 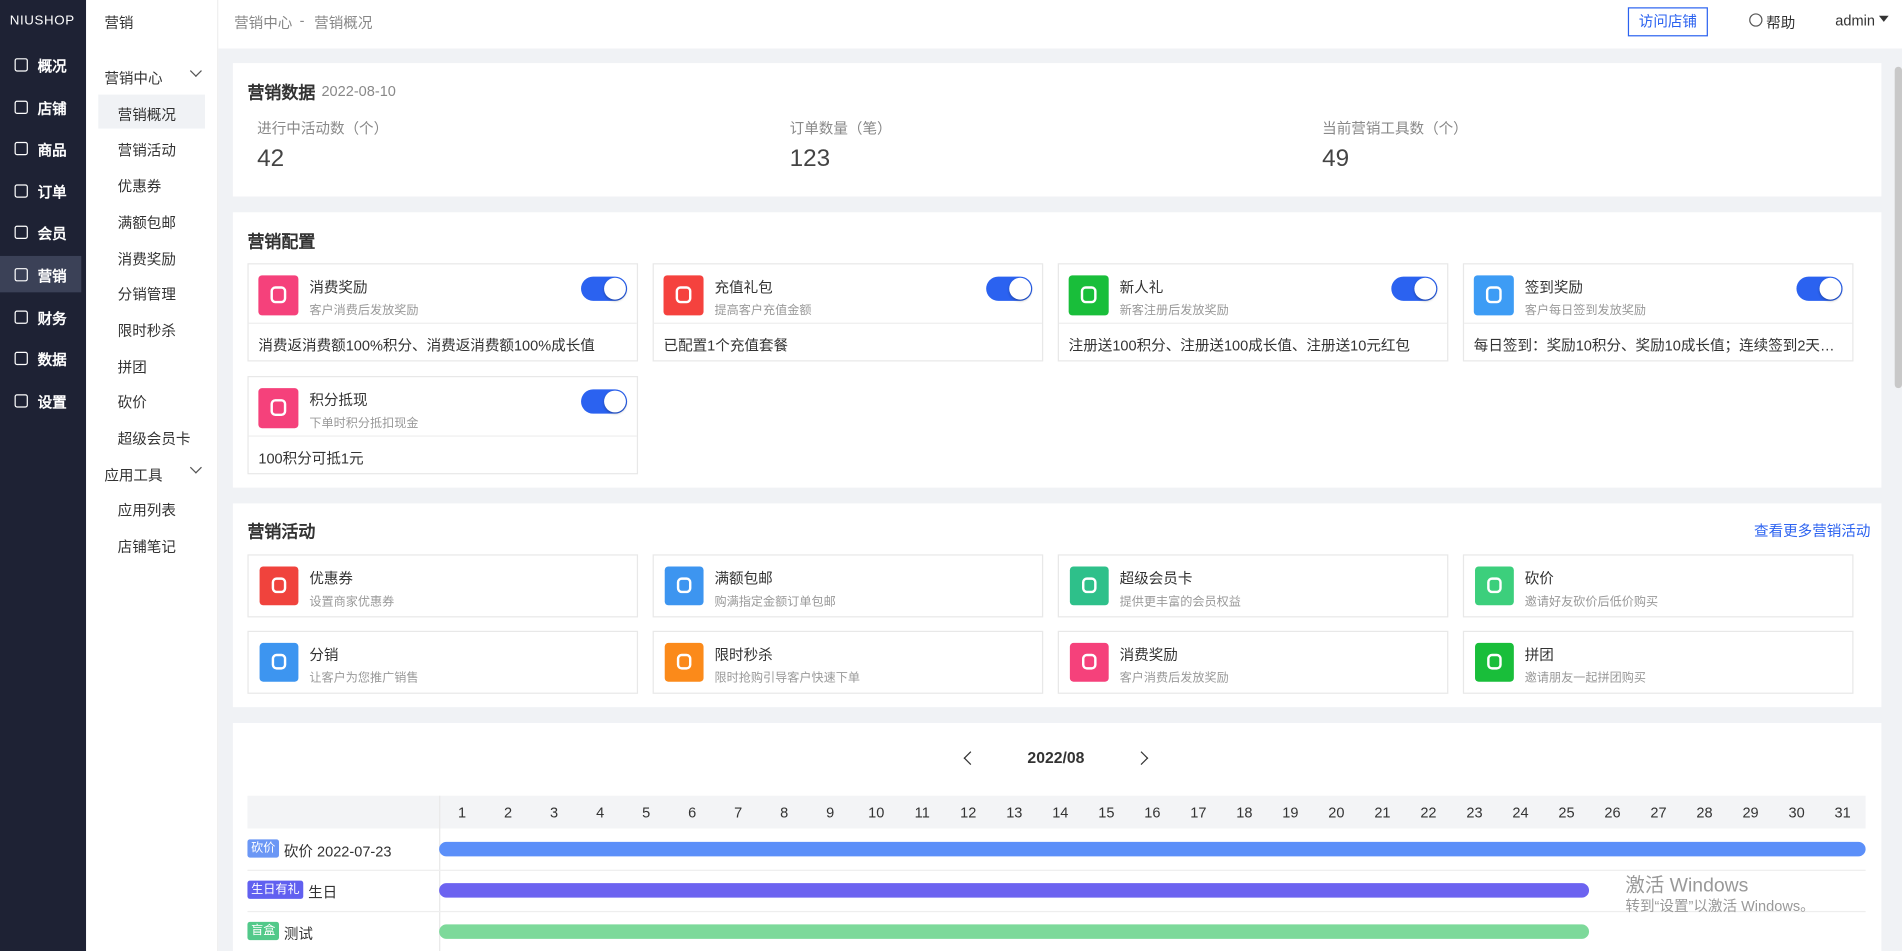 I want to click on menu-label: 店铺, so click(x=52, y=109).